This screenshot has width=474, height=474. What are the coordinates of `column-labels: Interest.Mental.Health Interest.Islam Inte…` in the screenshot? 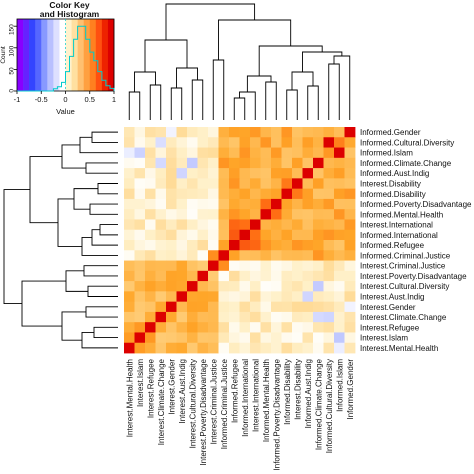 It's located at (239, 414).